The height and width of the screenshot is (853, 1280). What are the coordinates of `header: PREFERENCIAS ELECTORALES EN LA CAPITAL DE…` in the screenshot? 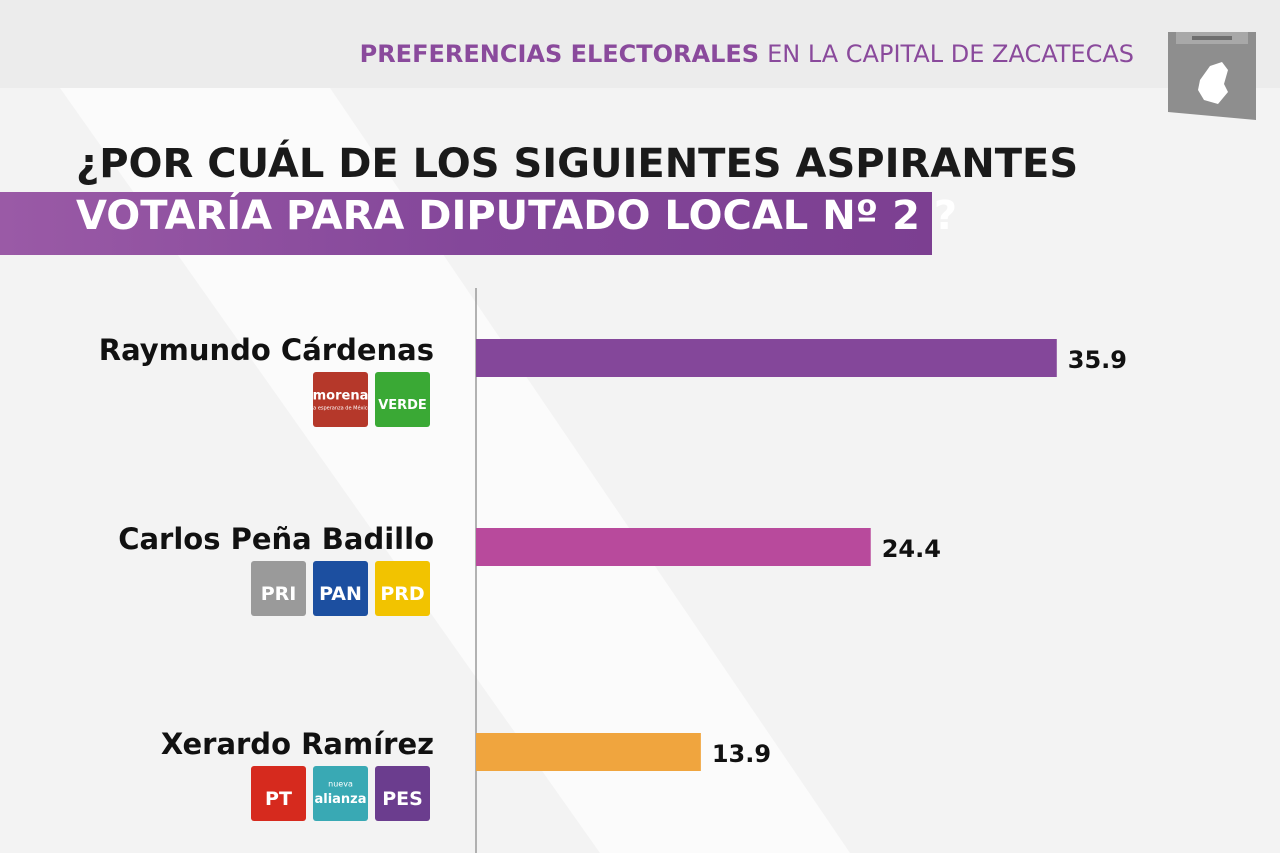 It's located at (747, 54).